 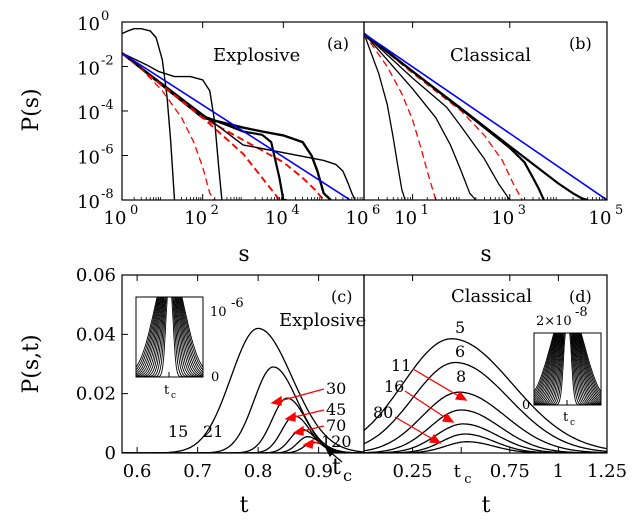 I want to click on panel-a-ylabel: P(s), so click(x=31, y=109).